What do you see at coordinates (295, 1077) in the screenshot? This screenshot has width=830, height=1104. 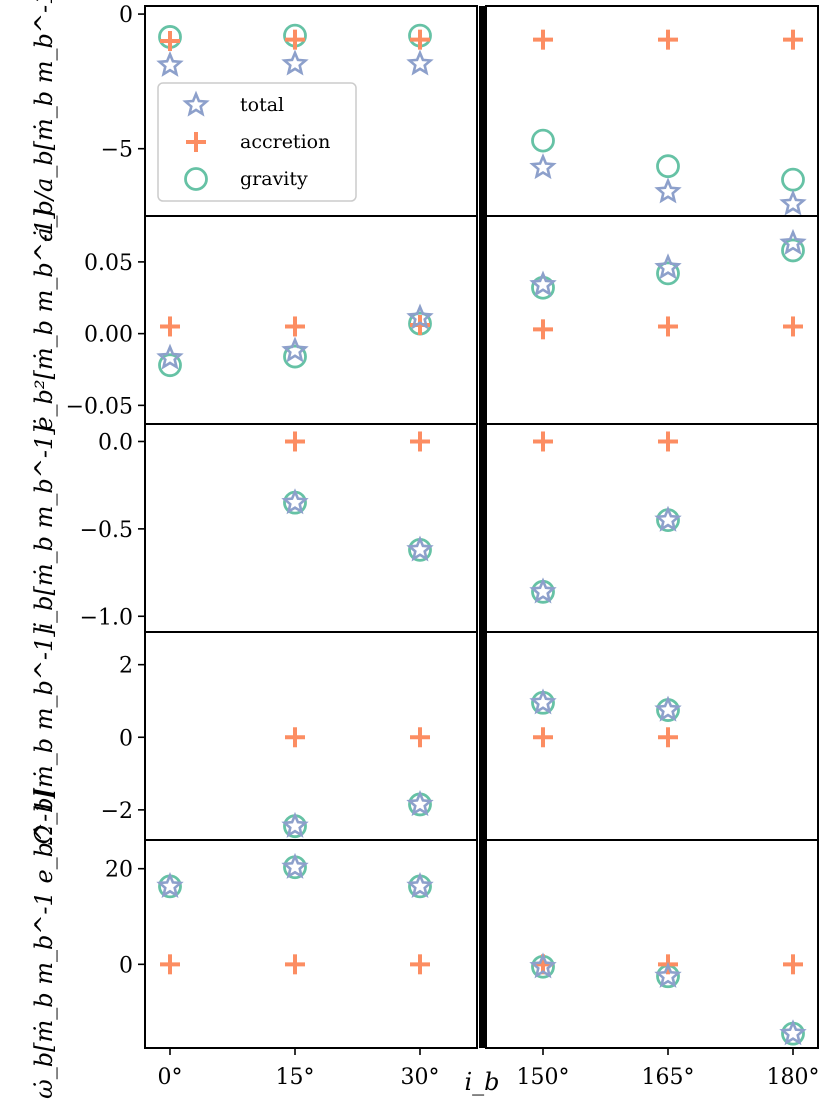 I see `x-tick-label: 15°` at bounding box center [295, 1077].